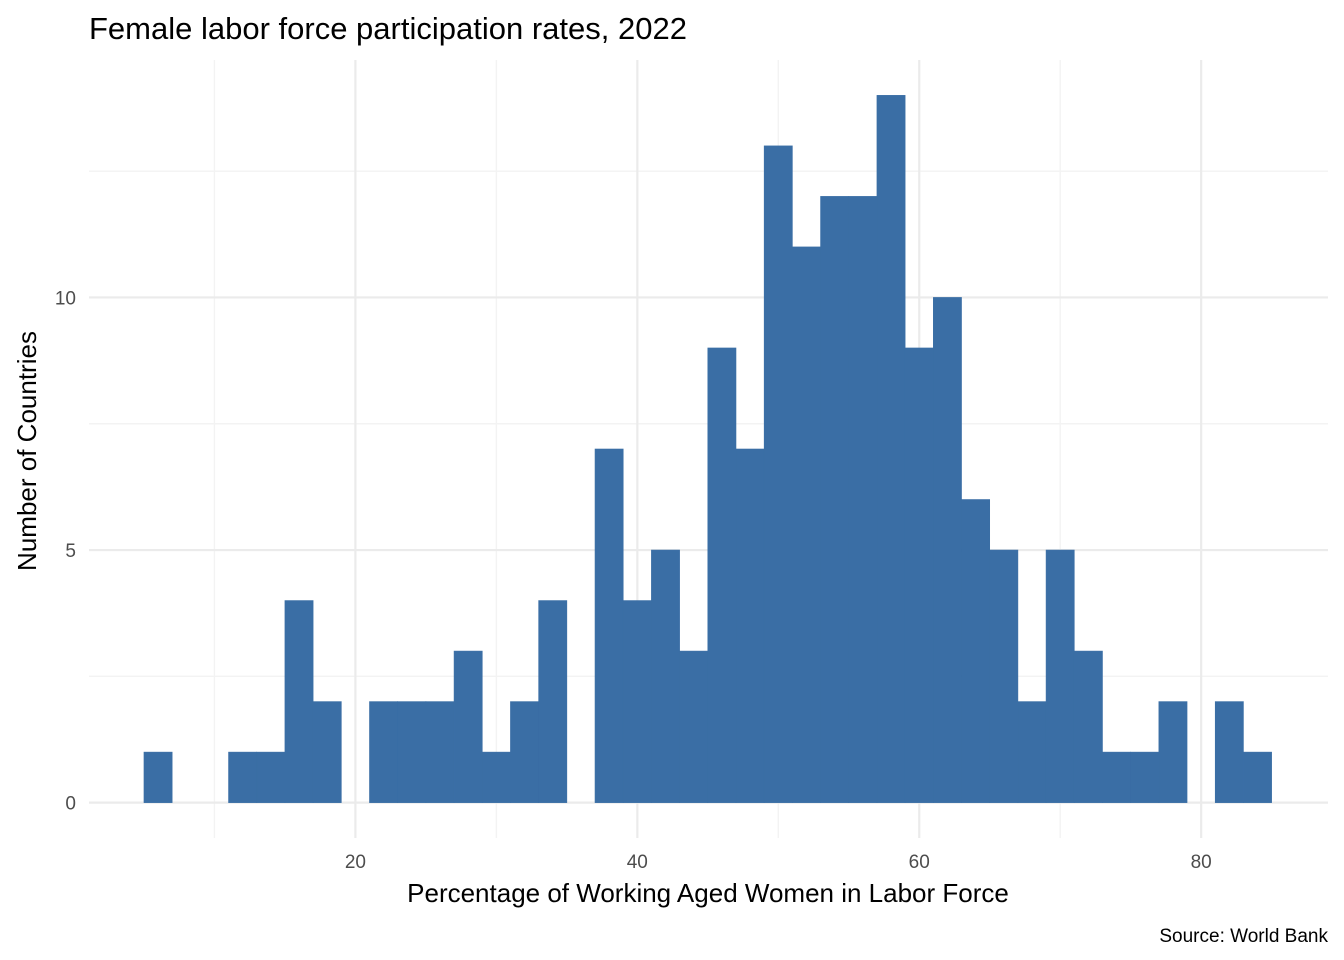 Image resolution: width=1344 pixels, height=960 pixels. Describe the element at coordinates (65, 298) in the screenshot. I see `y-tick-label: 10` at that location.